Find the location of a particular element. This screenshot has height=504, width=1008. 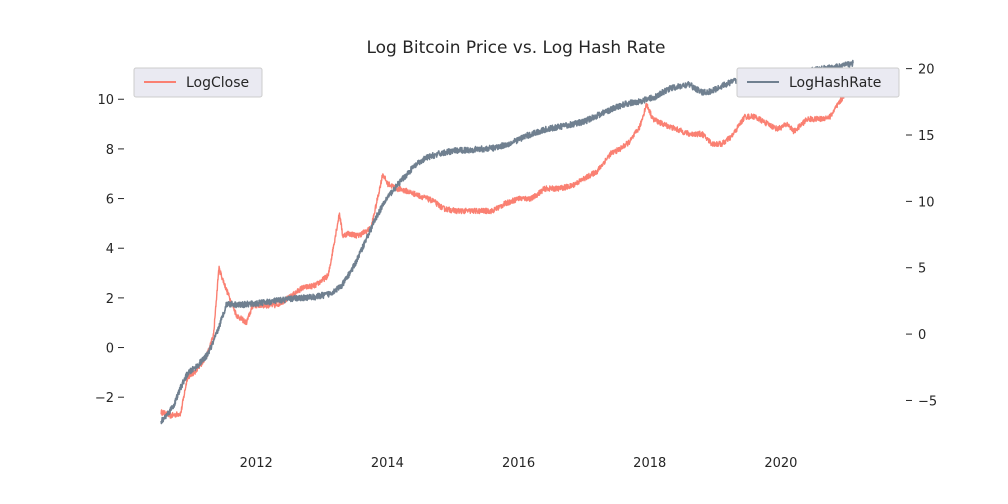

y-left-tick-label: 10 is located at coordinates (105, 100).